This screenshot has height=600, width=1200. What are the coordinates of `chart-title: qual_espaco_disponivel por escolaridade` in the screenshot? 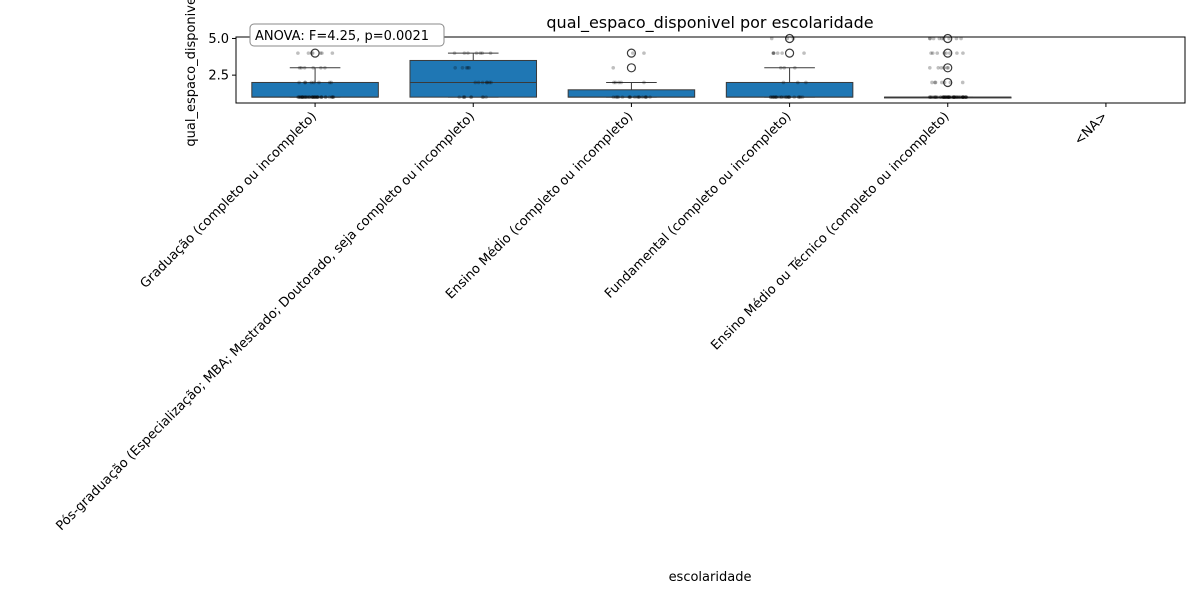 It's located at (709, 23).